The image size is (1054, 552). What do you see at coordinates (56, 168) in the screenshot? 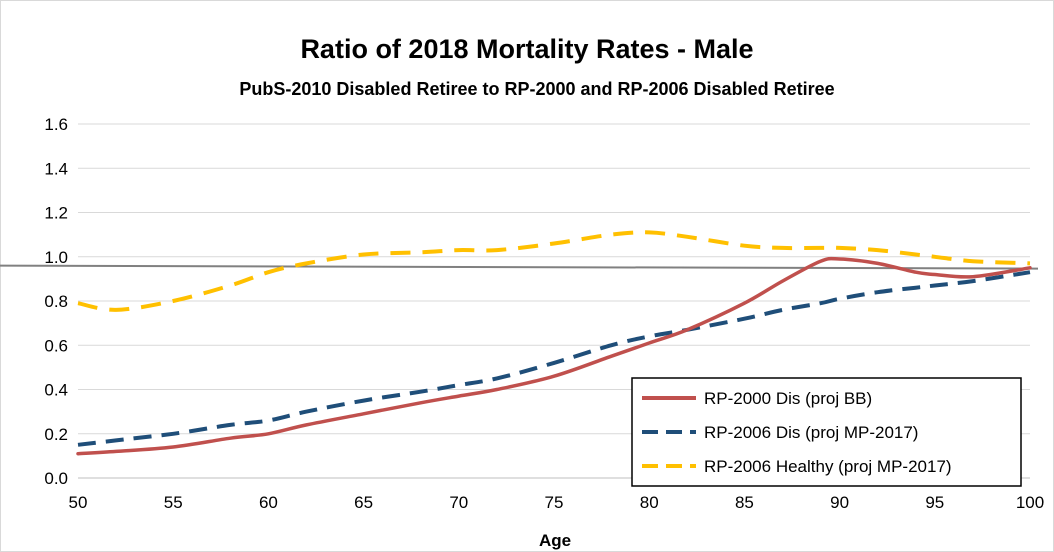
I see `y-tick-label: 1.4` at bounding box center [56, 168].